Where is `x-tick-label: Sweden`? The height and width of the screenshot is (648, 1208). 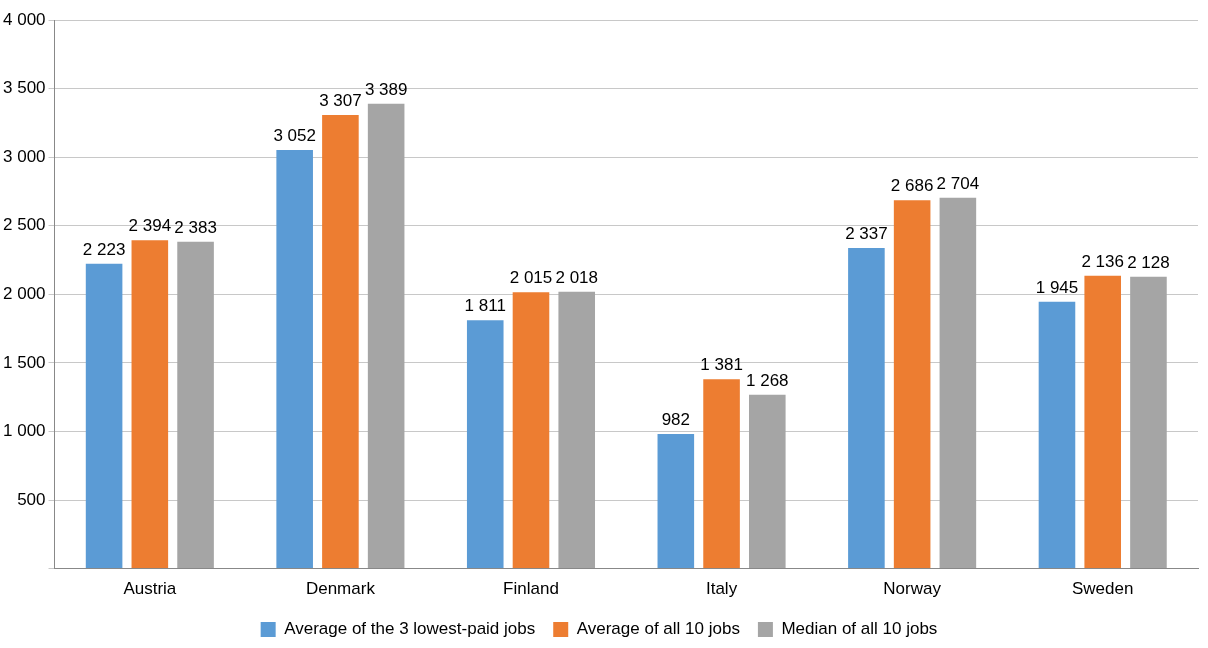 x-tick-label: Sweden is located at coordinates (1102, 589).